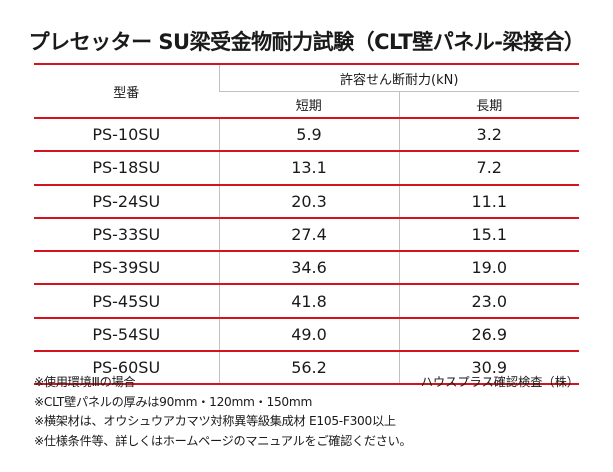 This screenshot has height=472, width=613. I want to click on page-title: プレセッター SU梁受金物耐力試験（CLT壁パネル-梁接合）, so click(306, 42).